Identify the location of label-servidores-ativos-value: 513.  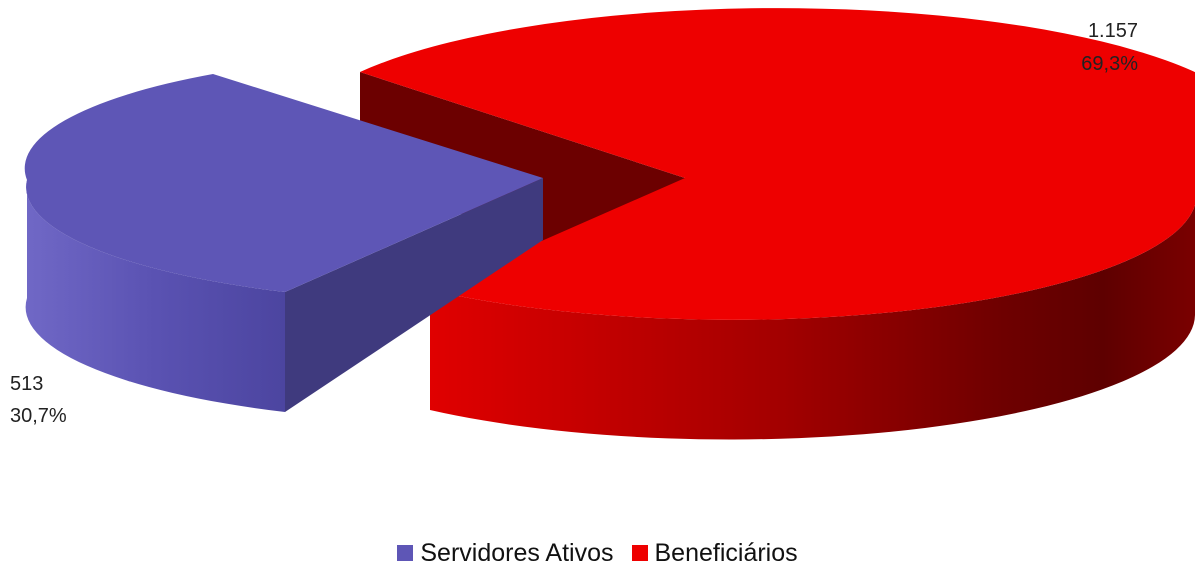
(26, 384).